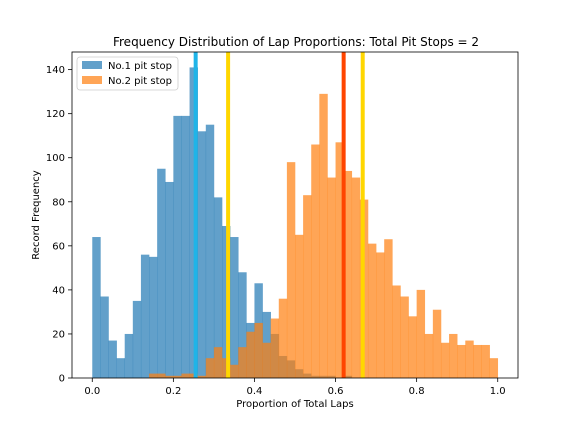 The height and width of the screenshot is (432, 576). What do you see at coordinates (55, 158) in the screenshot?
I see `y-tick-label: 100` at bounding box center [55, 158].